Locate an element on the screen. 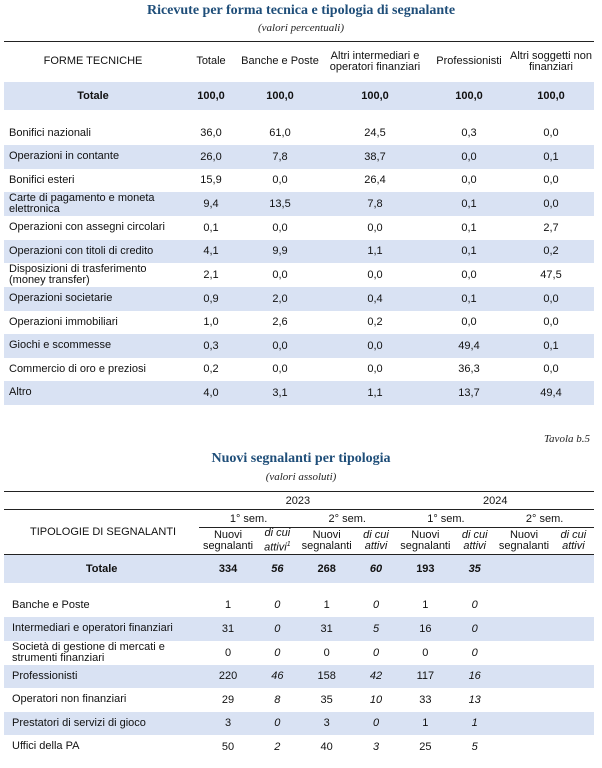 Image resolution: width=602 pixels, height=768 pixels. total-cell: 60 is located at coordinates (376, 568).